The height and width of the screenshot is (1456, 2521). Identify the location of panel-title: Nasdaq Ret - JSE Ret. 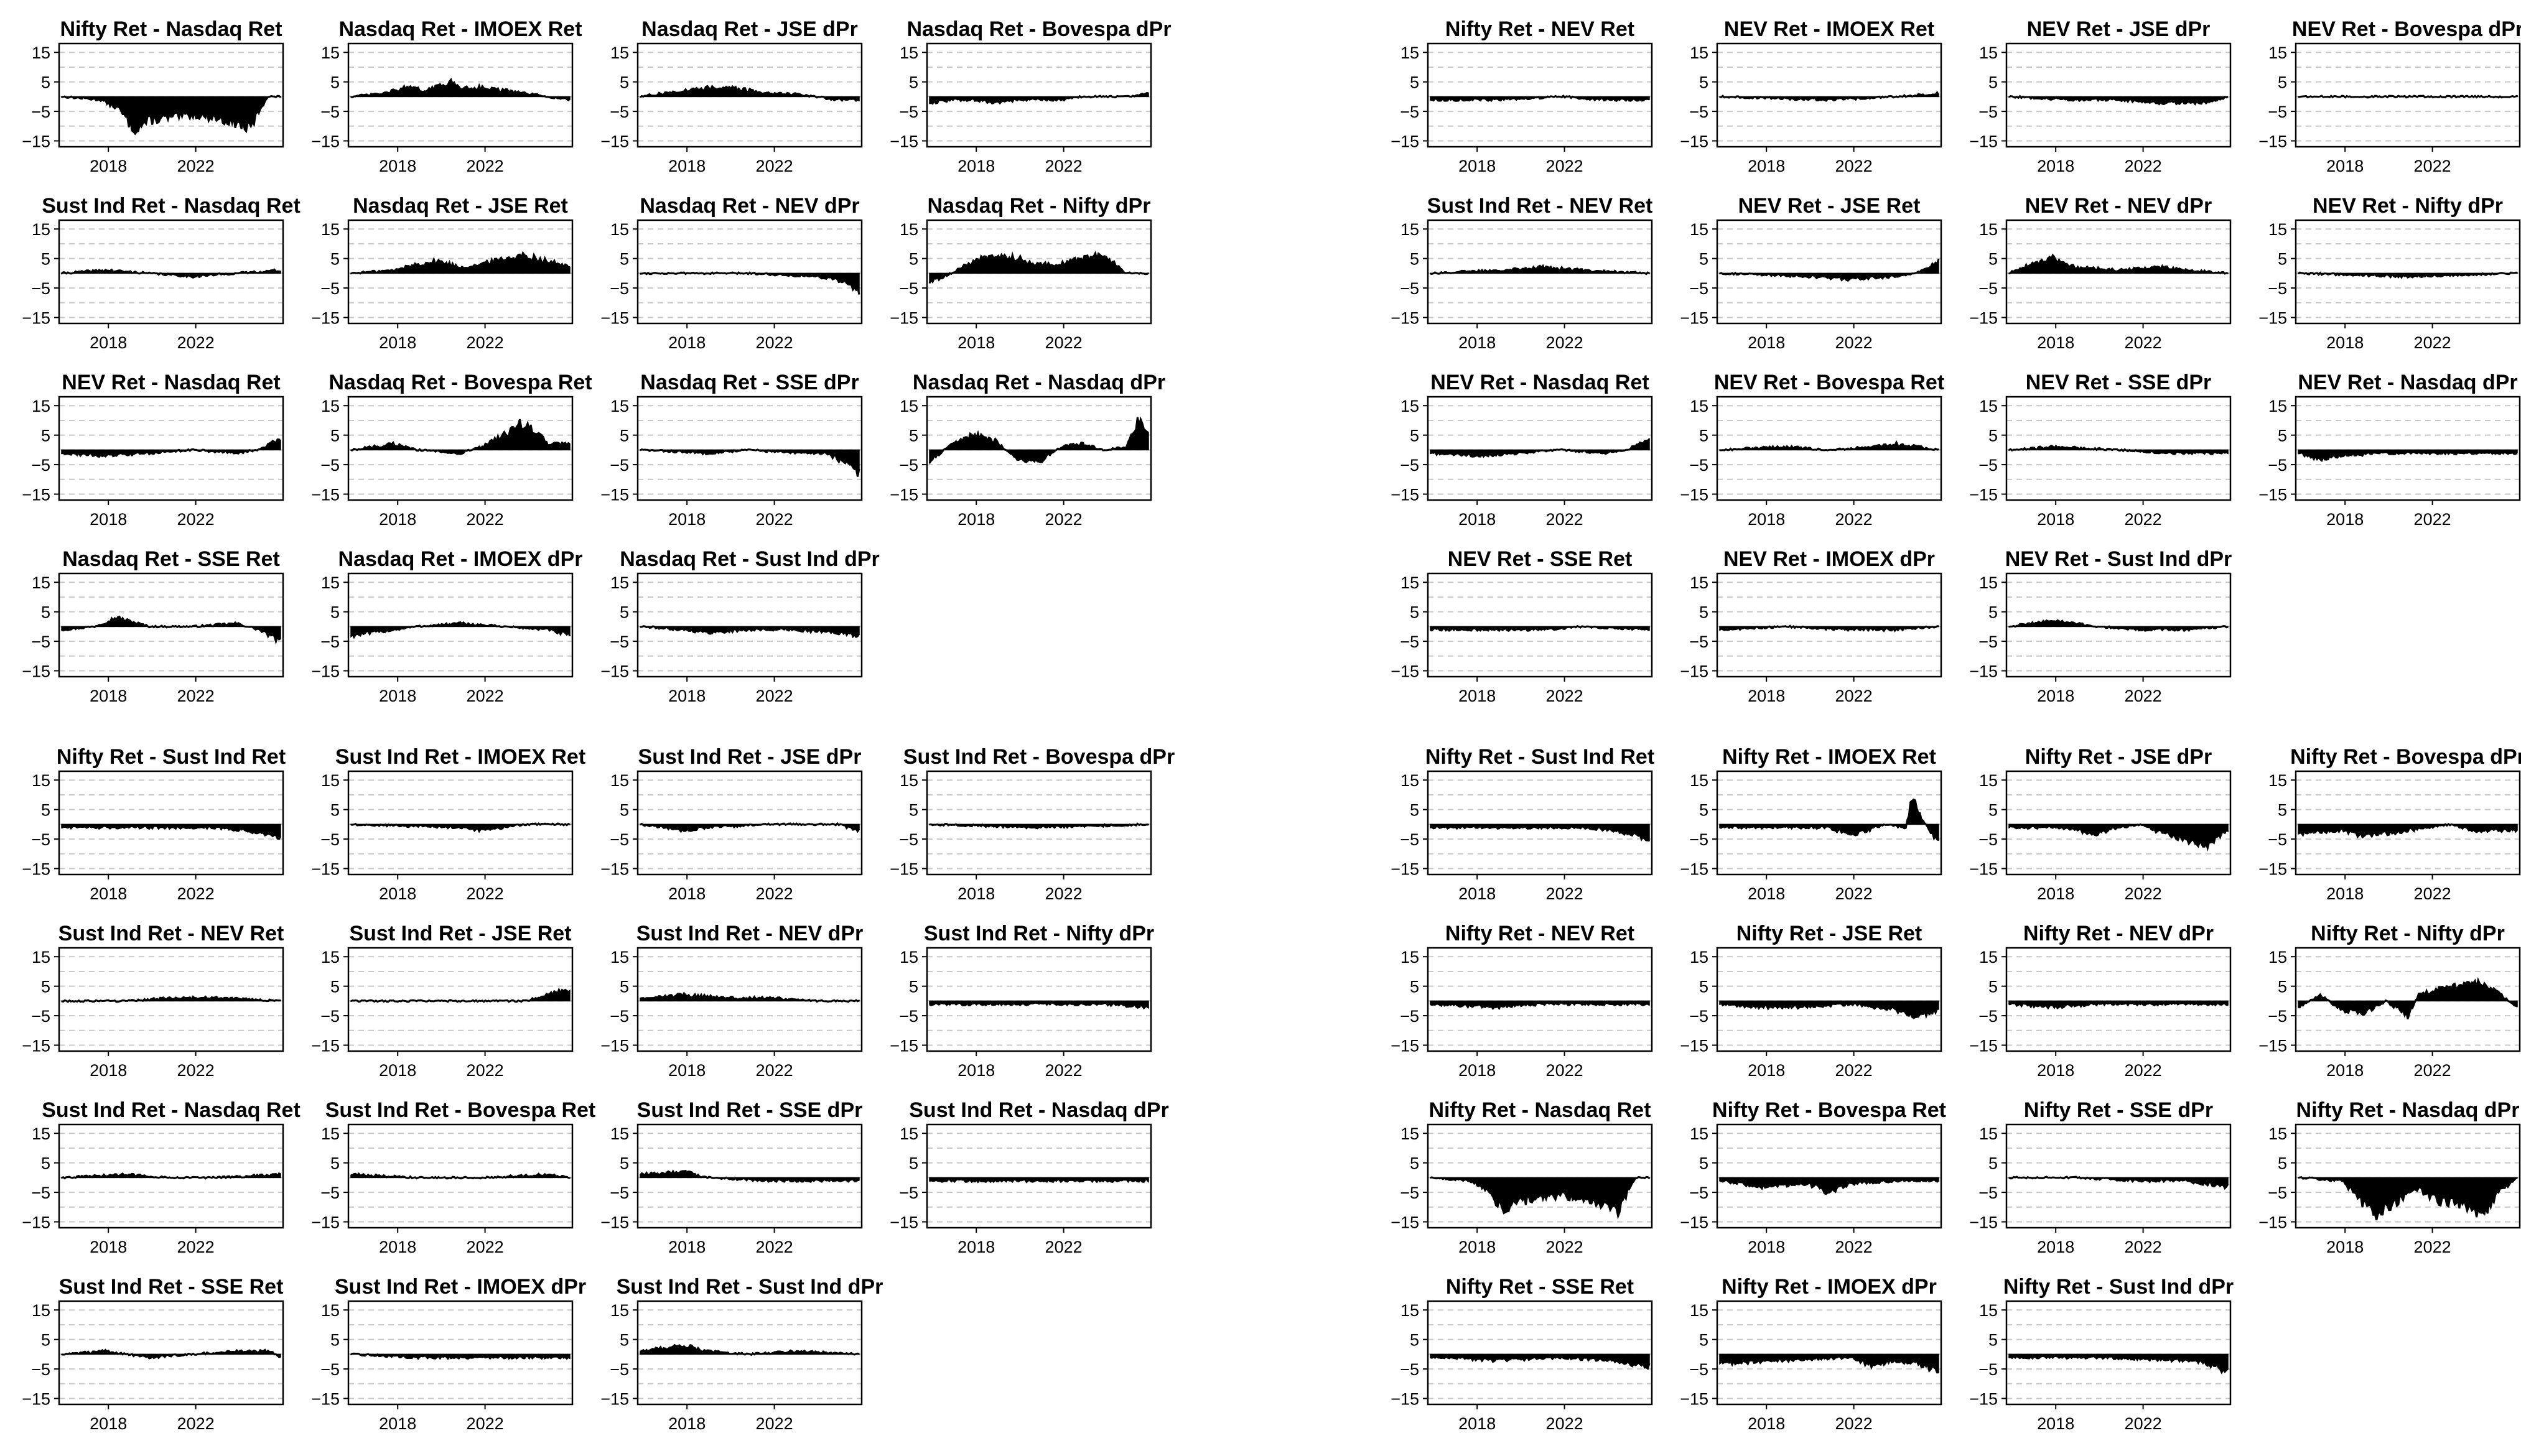
(460, 206).